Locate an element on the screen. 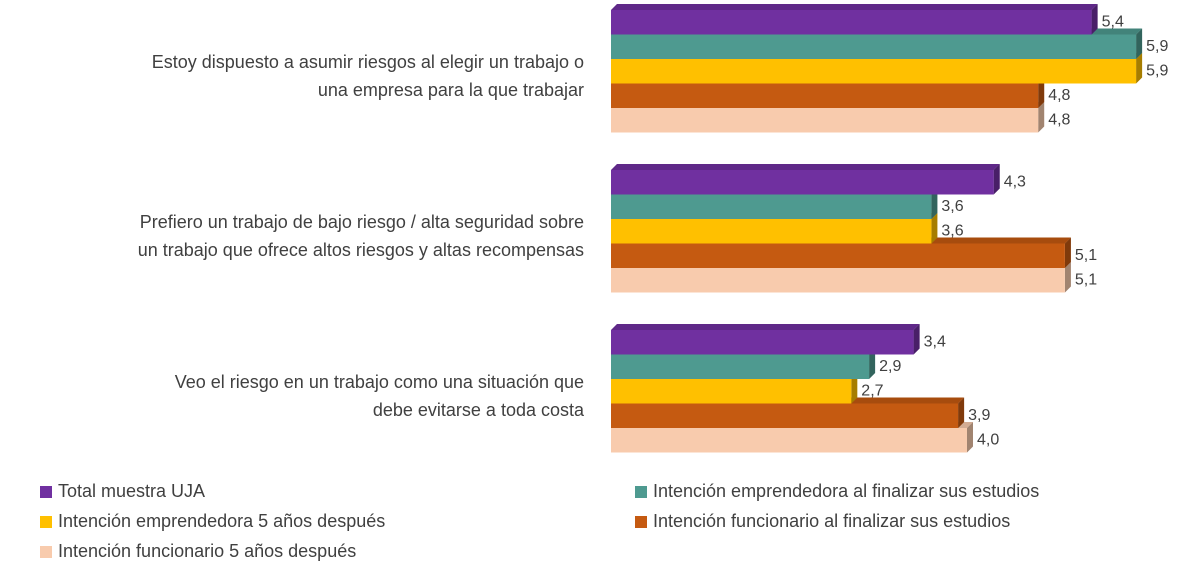 This screenshot has height=571, width=1188. legend-label: Intención emprendedora 5 años después is located at coordinates (221, 521).